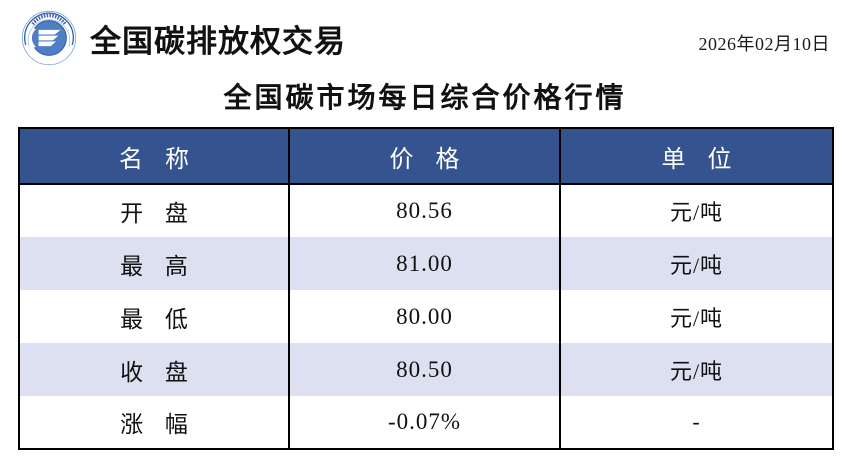  I want to click on column-header-price: 价 格, so click(424, 156).